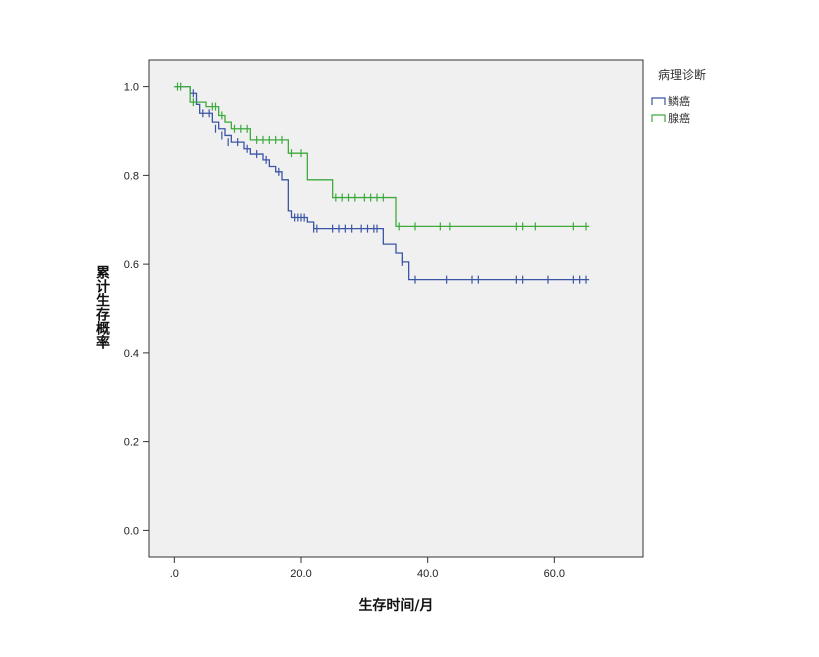 The height and width of the screenshot is (657, 819). I want to click on y-tick-label: 0.4, so click(131, 354).